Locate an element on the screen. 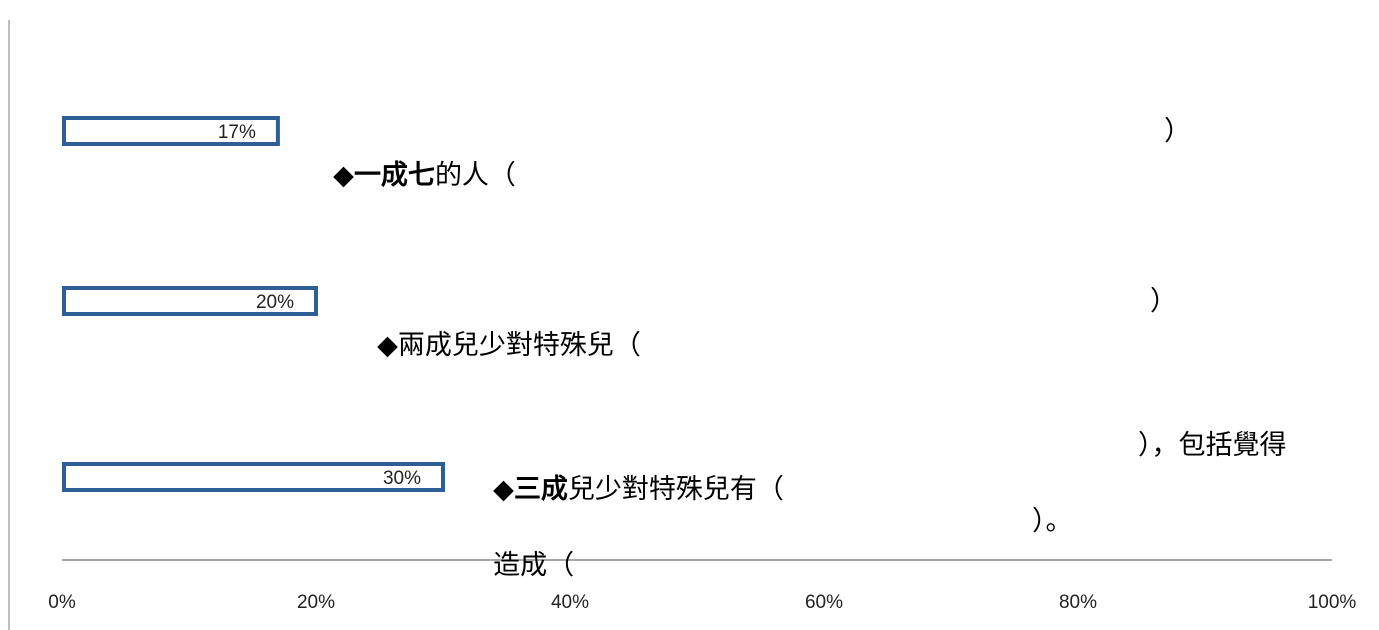  annotation-1: ◆一成七的人（ ） is located at coordinates (753, 154).